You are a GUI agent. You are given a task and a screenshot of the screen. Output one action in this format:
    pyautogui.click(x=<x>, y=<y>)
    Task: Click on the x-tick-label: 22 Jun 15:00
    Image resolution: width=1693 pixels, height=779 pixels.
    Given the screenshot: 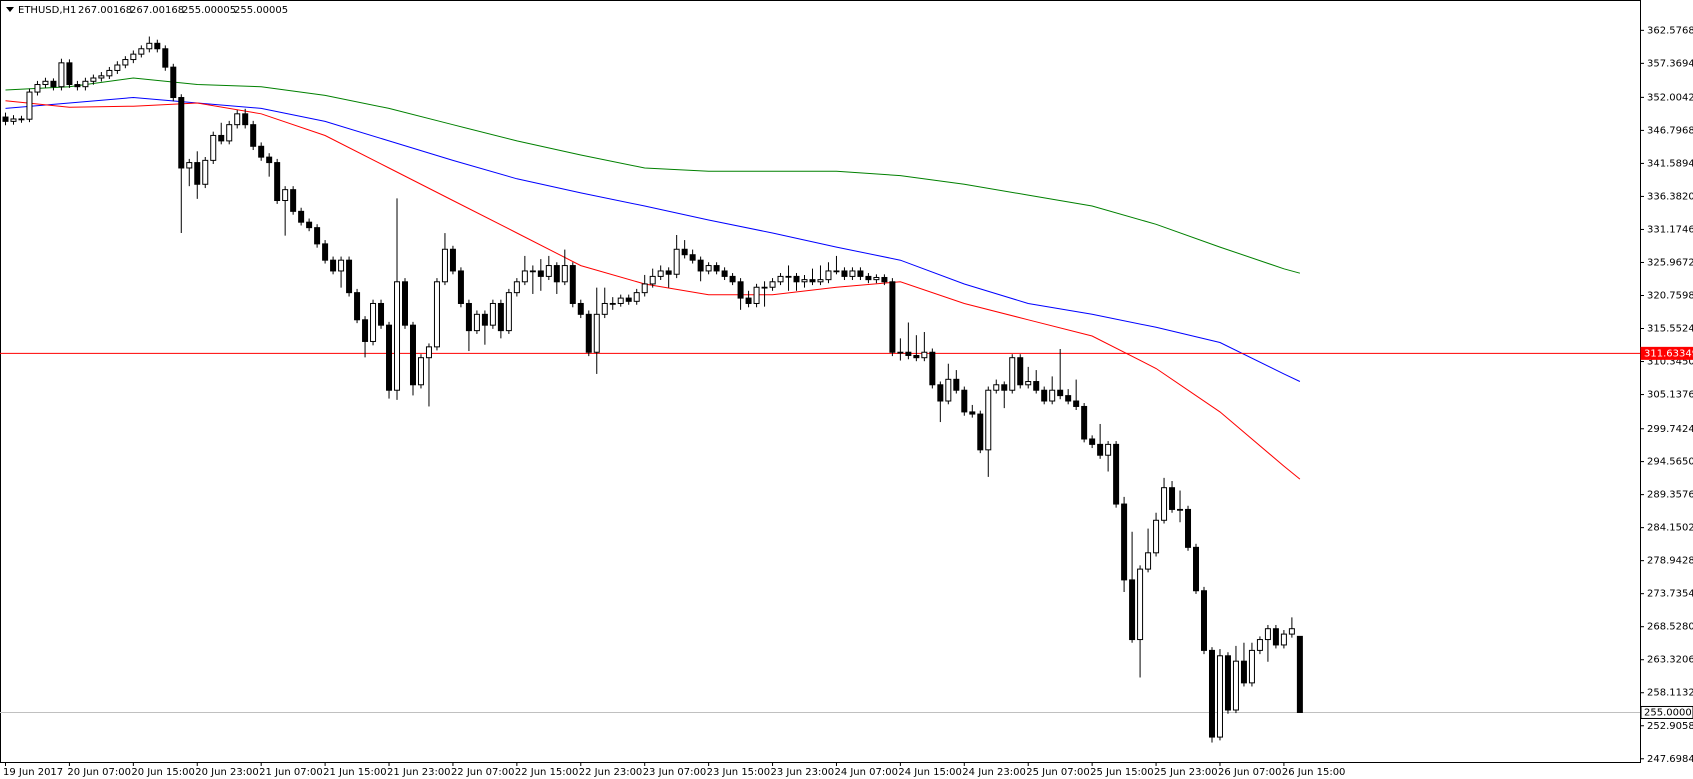 What is the action you would take?
    pyautogui.click(x=547, y=772)
    